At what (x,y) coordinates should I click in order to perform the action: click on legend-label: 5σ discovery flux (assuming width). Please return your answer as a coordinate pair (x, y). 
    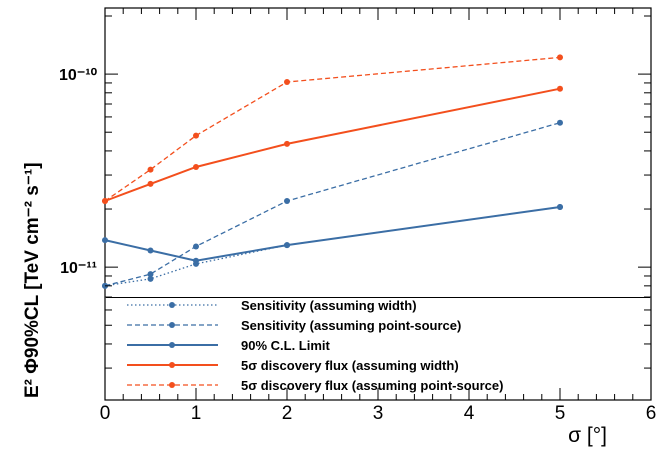
    Looking at the image, I should click on (350, 365).